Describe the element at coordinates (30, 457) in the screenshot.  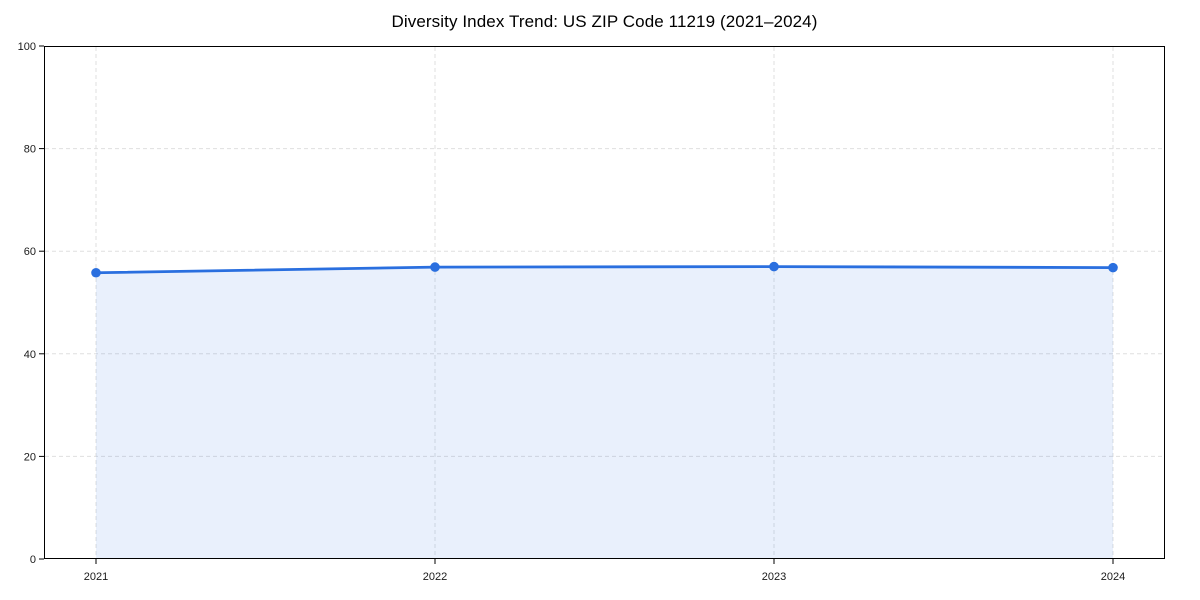
I see `y-axis-tick-label: 20` at that location.